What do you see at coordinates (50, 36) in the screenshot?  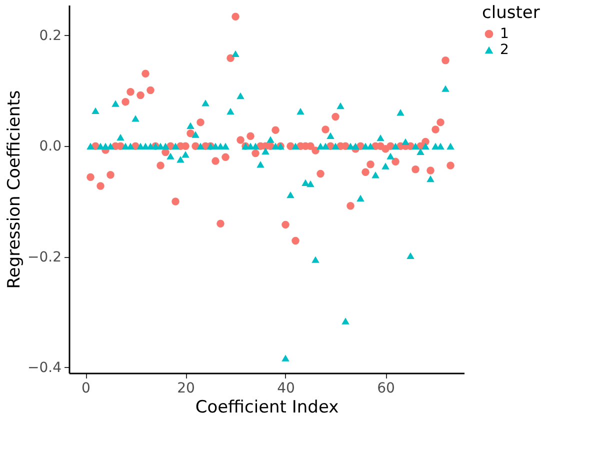 I see `y-tick-label: 0.2` at bounding box center [50, 36].